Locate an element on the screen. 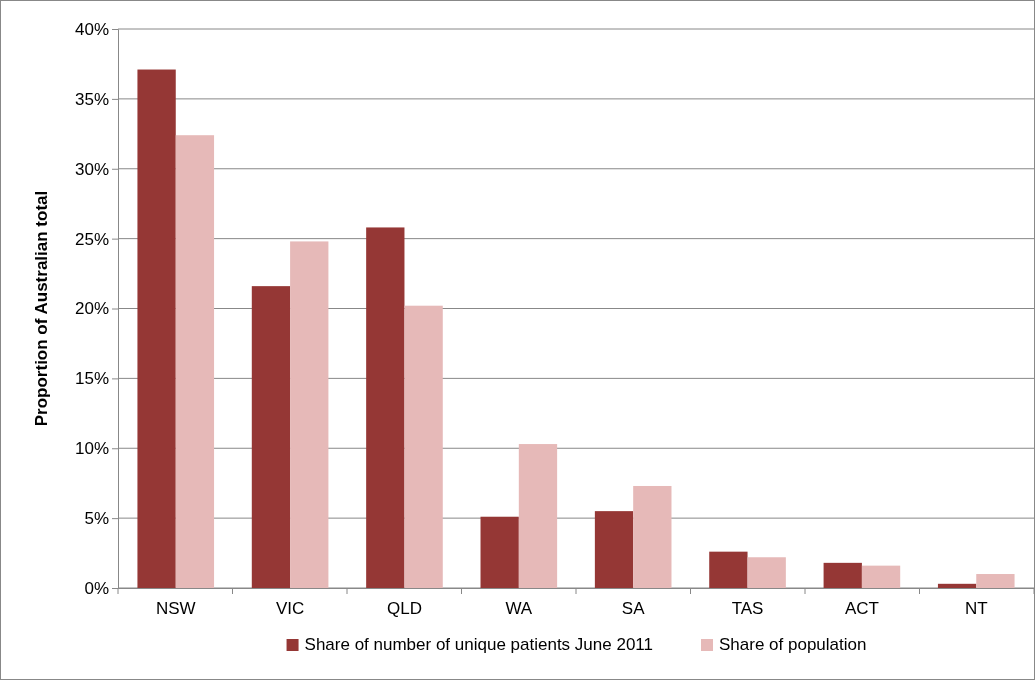 This screenshot has height=680, width=1035. y-tick-label: 25% is located at coordinates (91, 239).